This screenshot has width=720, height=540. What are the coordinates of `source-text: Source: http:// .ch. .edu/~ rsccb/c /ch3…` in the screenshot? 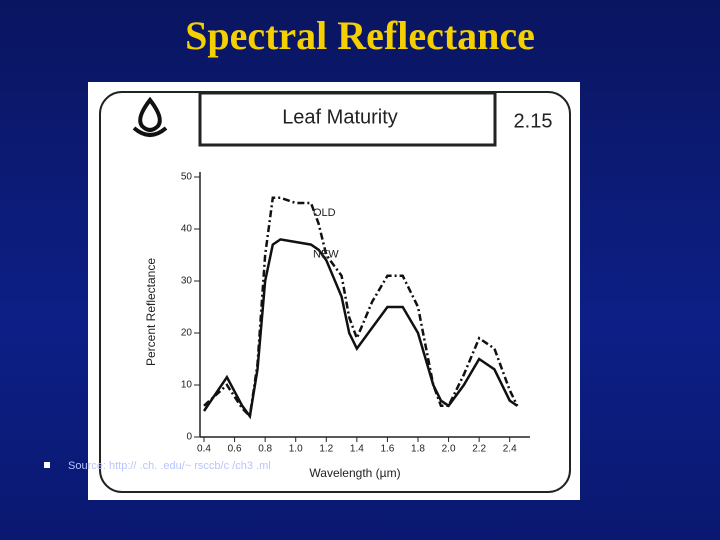 It's located at (169, 466).